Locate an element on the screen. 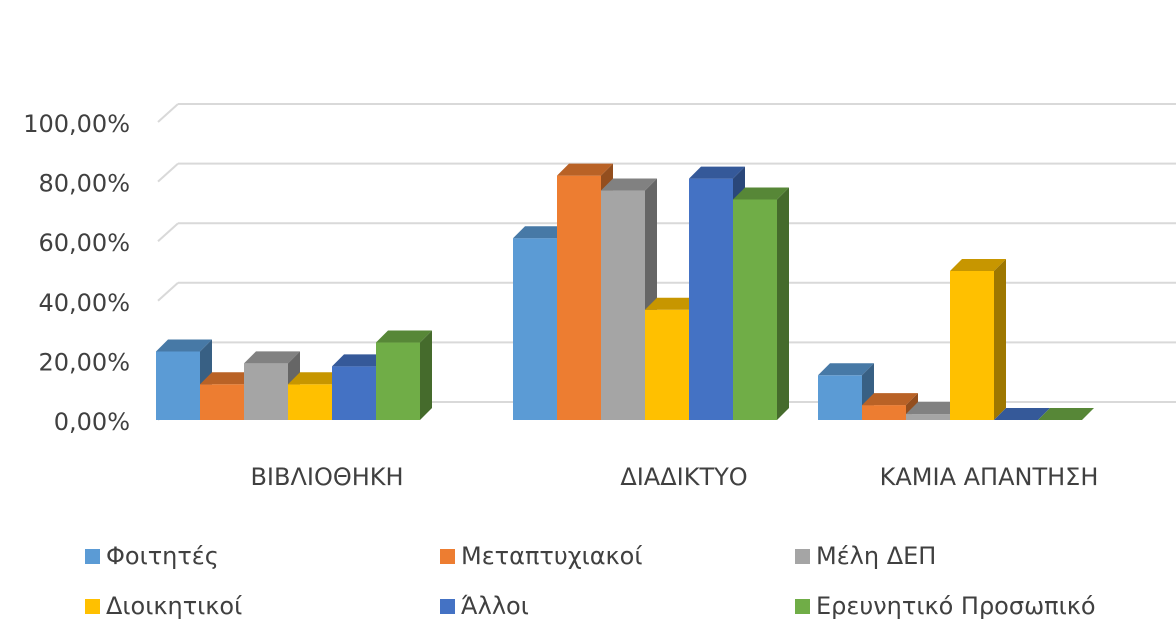 This screenshot has height=644, width=1176. legend-item: Μεταπτυχιακοί is located at coordinates (541, 556).